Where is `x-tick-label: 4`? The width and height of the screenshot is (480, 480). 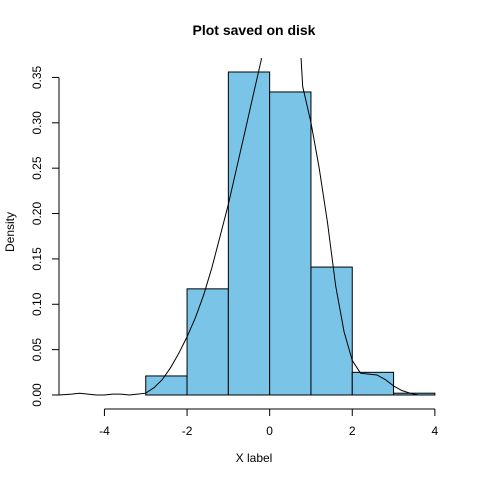
x-tick-label: 4 is located at coordinates (435, 431).